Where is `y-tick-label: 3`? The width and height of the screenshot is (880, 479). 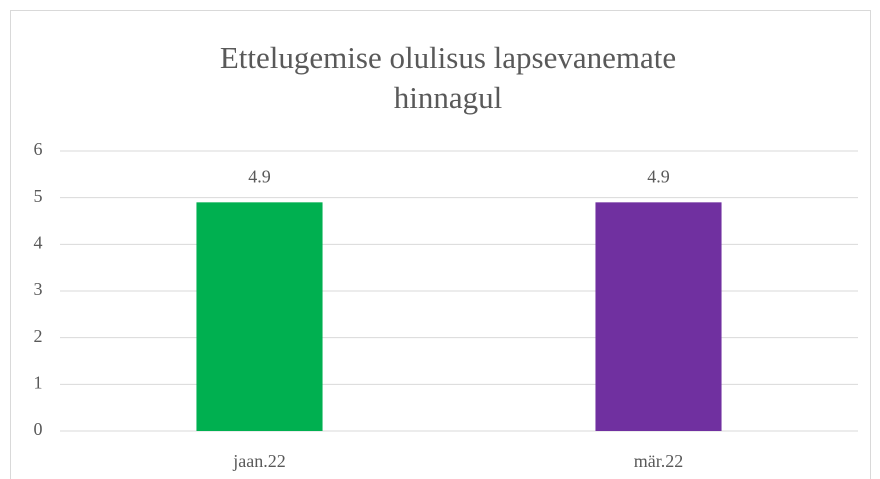
y-tick-label: 3 is located at coordinates (38, 289).